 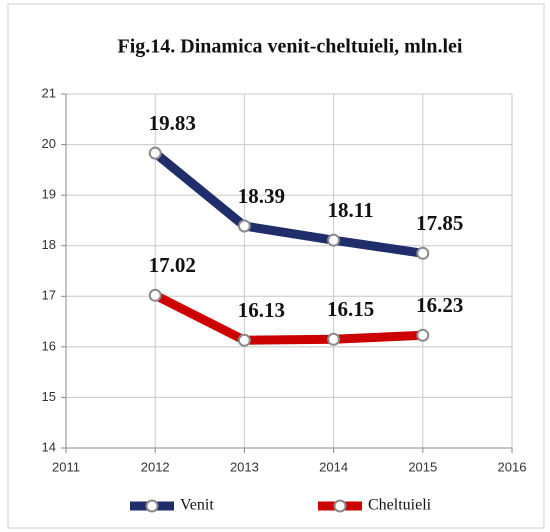 I want to click on x-tick-label: 2014, so click(x=333, y=466).